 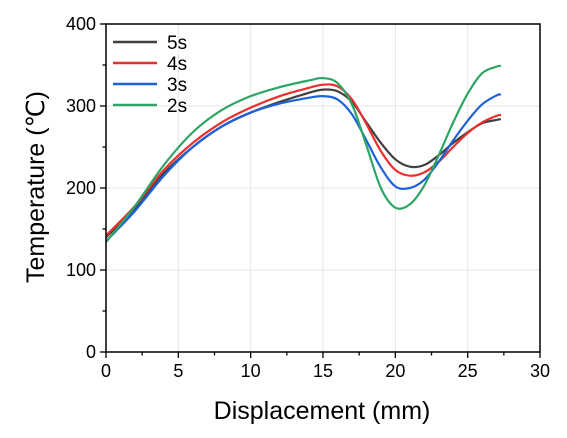 I want to click on x-tick-label: 30, so click(x=540, y=371).